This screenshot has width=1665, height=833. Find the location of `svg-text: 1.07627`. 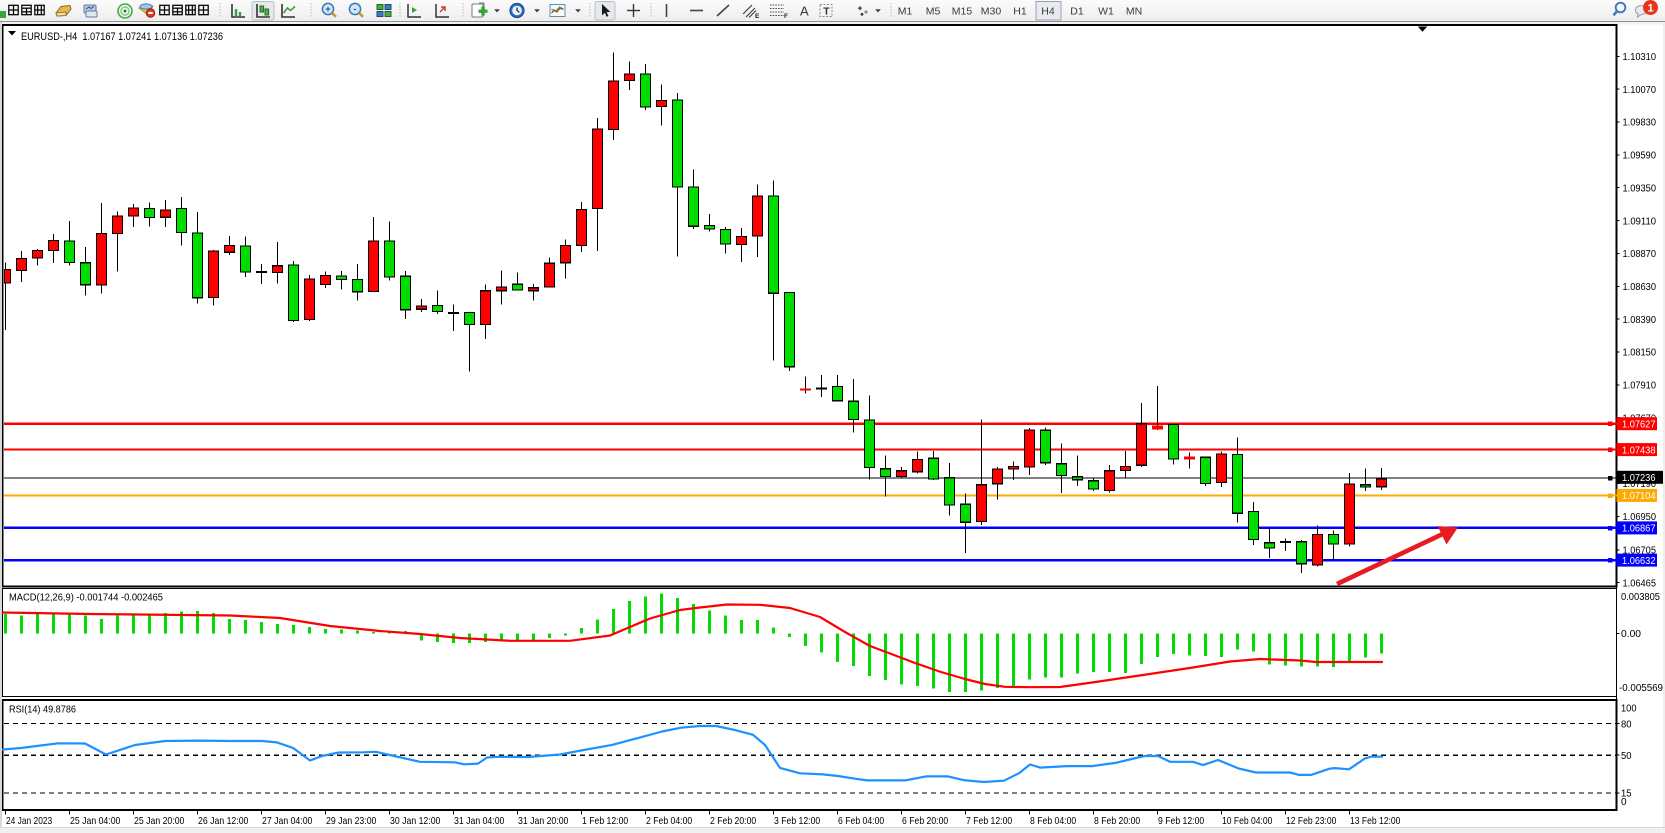

svg-text: 1.07627 is located at coordinates (1639, 424).